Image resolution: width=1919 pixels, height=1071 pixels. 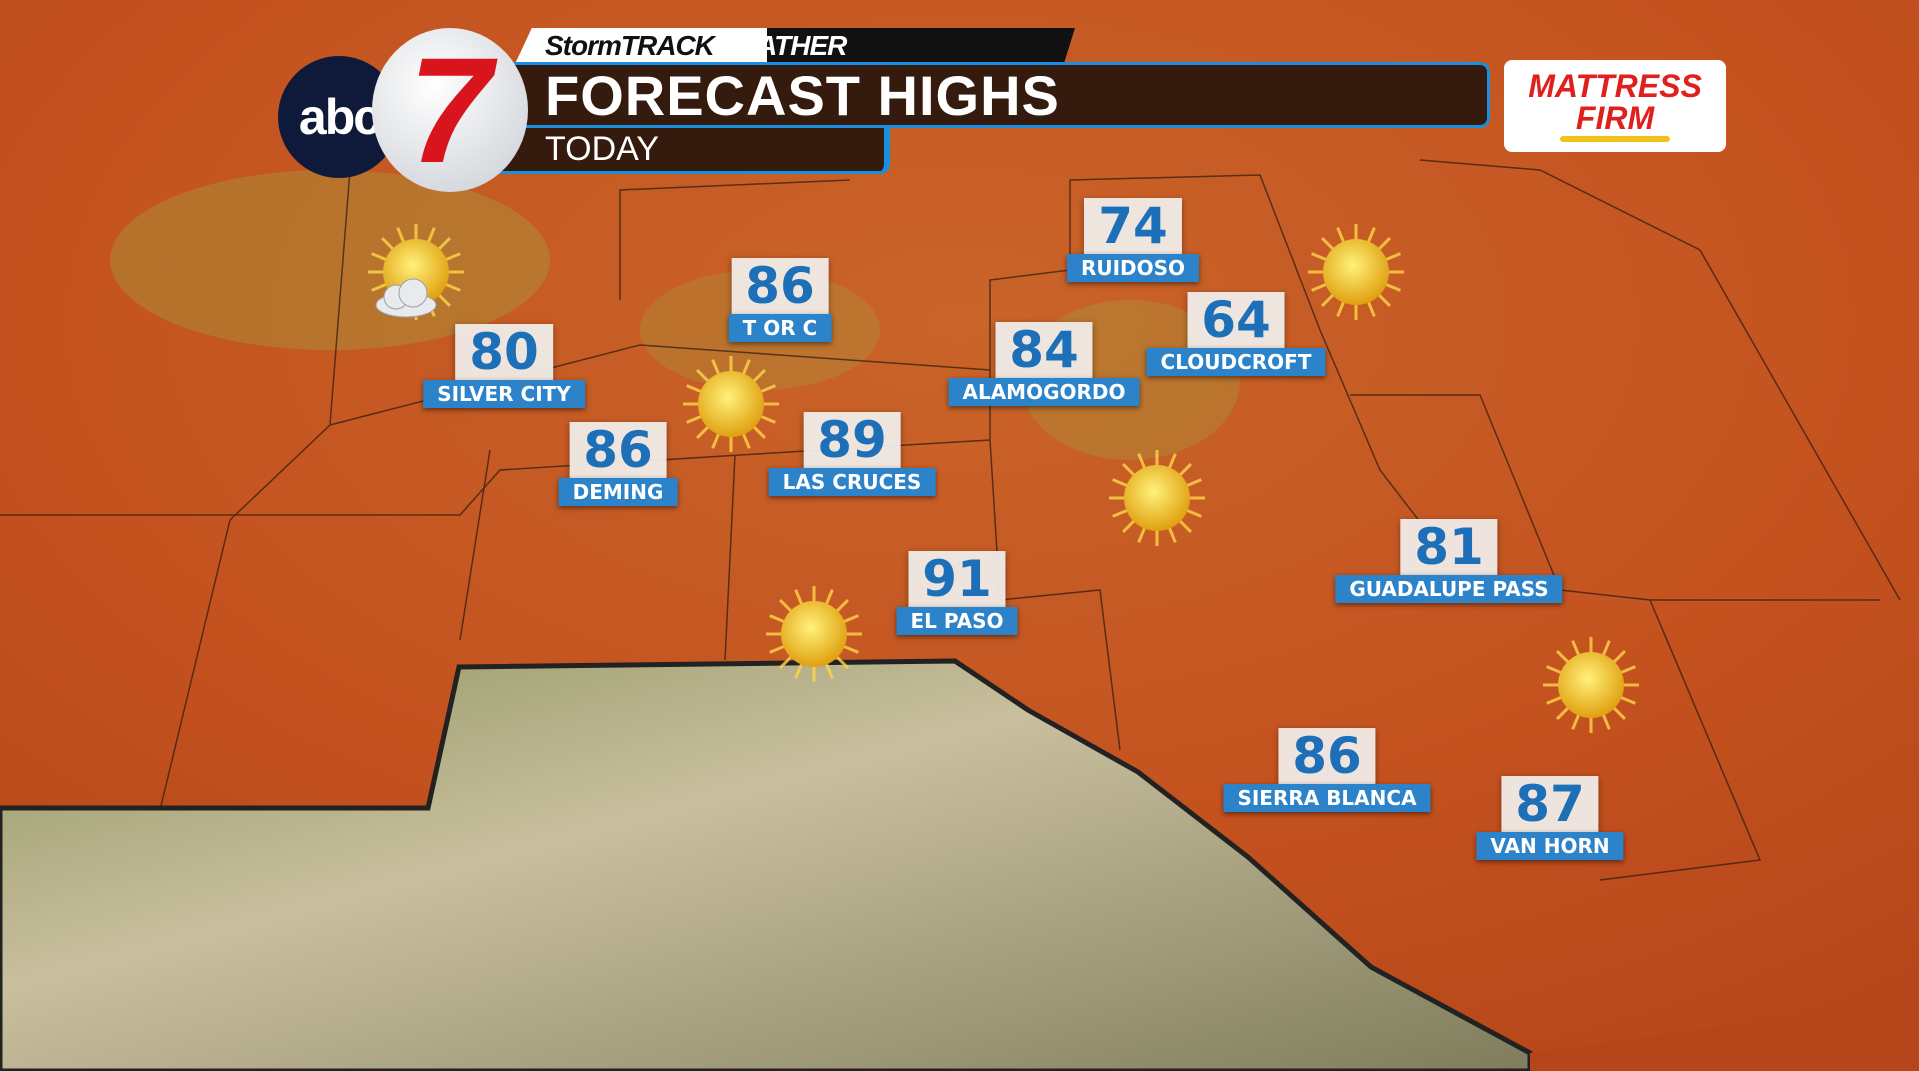 I want to click on city-forecast-silver-city: 80 SILVER CITY, so click(x=504, y=366).